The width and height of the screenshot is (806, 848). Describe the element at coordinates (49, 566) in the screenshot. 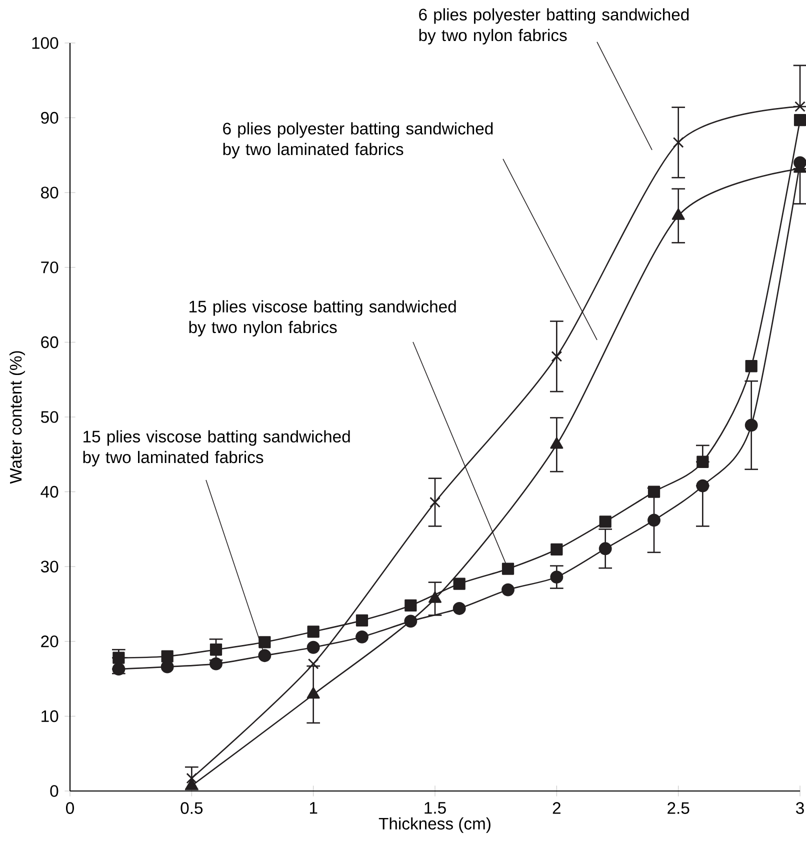

I see `y-tick-label: 30` at that location.